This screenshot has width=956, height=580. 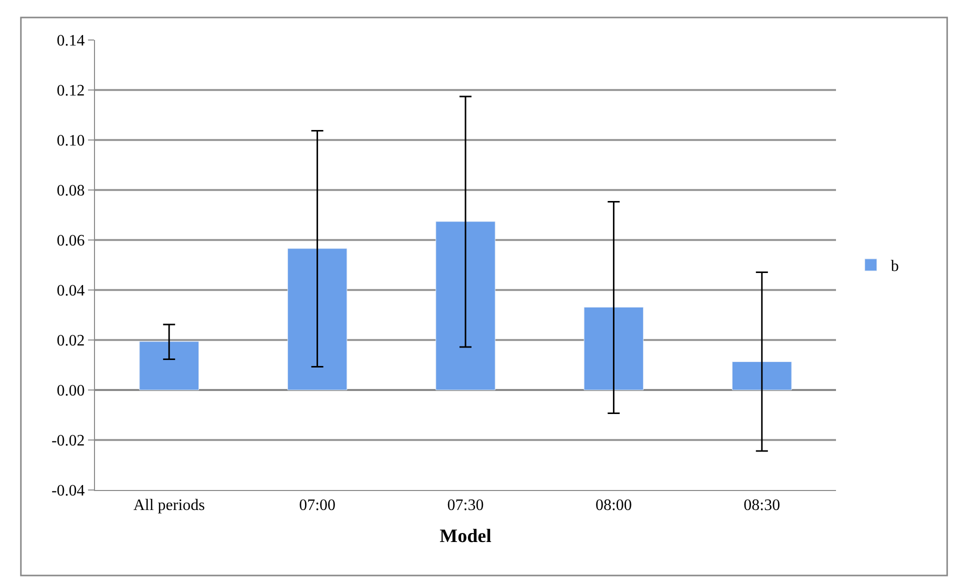 What do you see at coordinates (68, 491) in the screenshot?
I see `y-tick-label: -0.04` at bounding box center [68, 491].